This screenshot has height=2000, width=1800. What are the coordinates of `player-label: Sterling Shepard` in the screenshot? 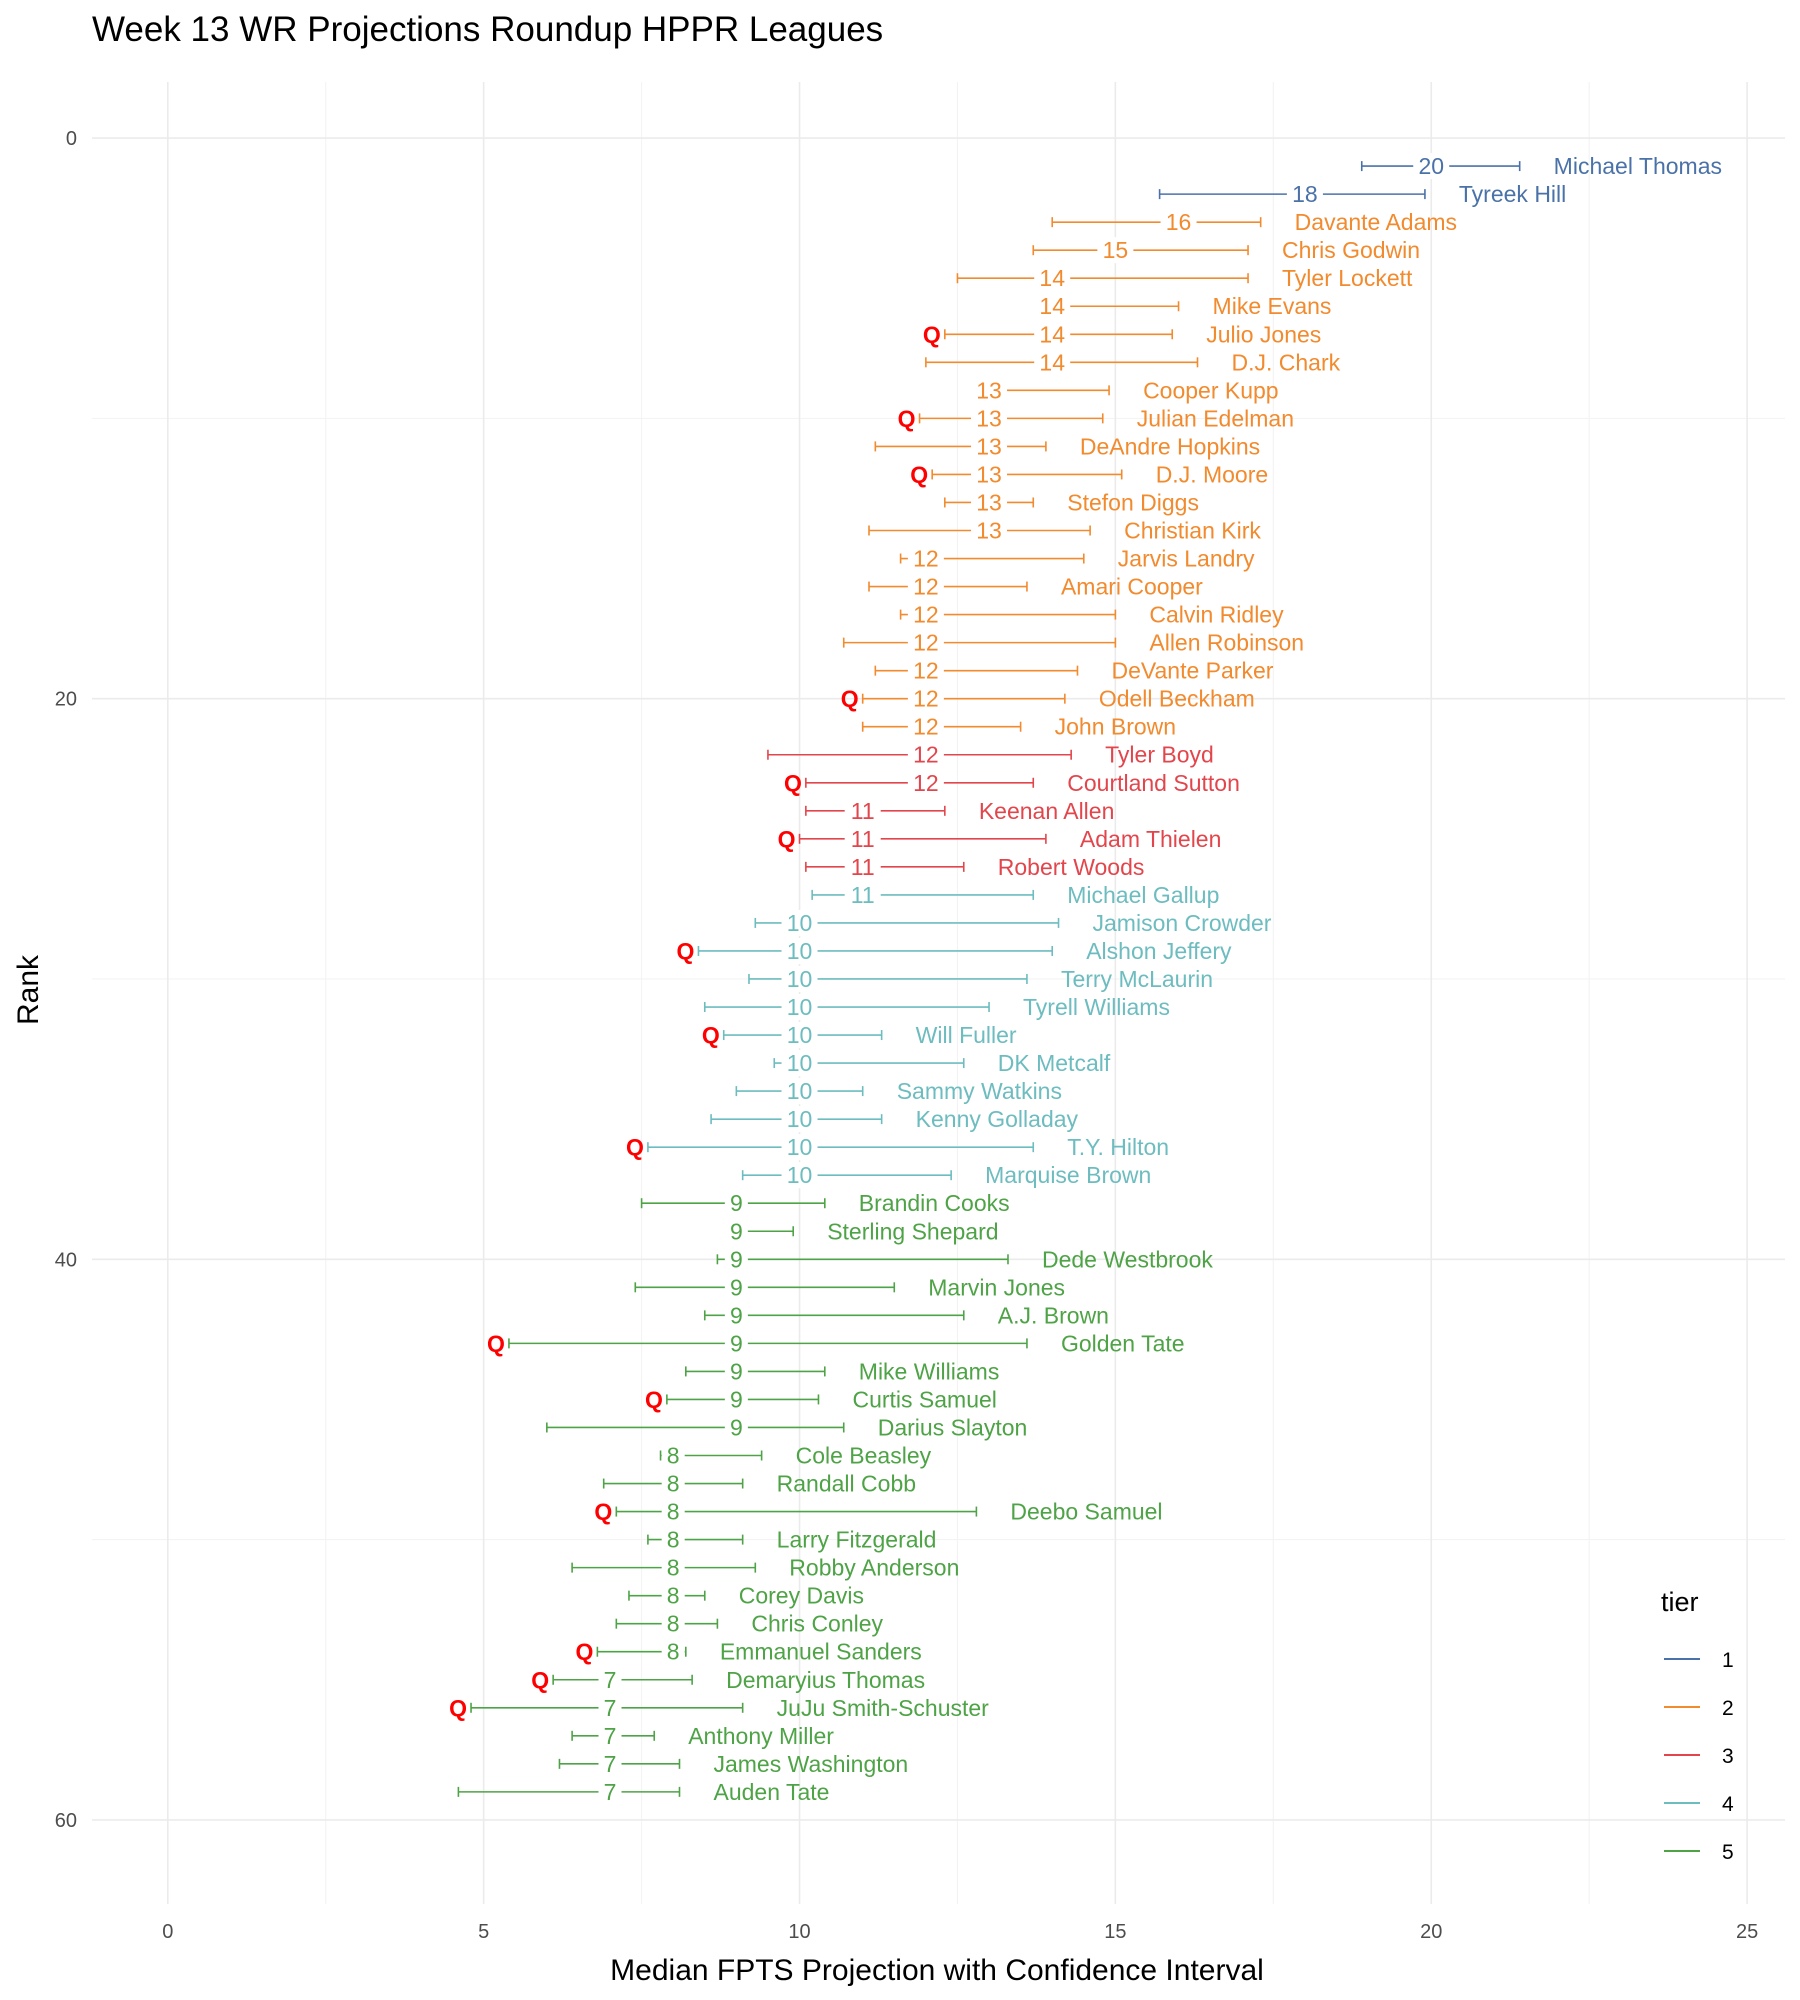 It's located at (912, 1231).